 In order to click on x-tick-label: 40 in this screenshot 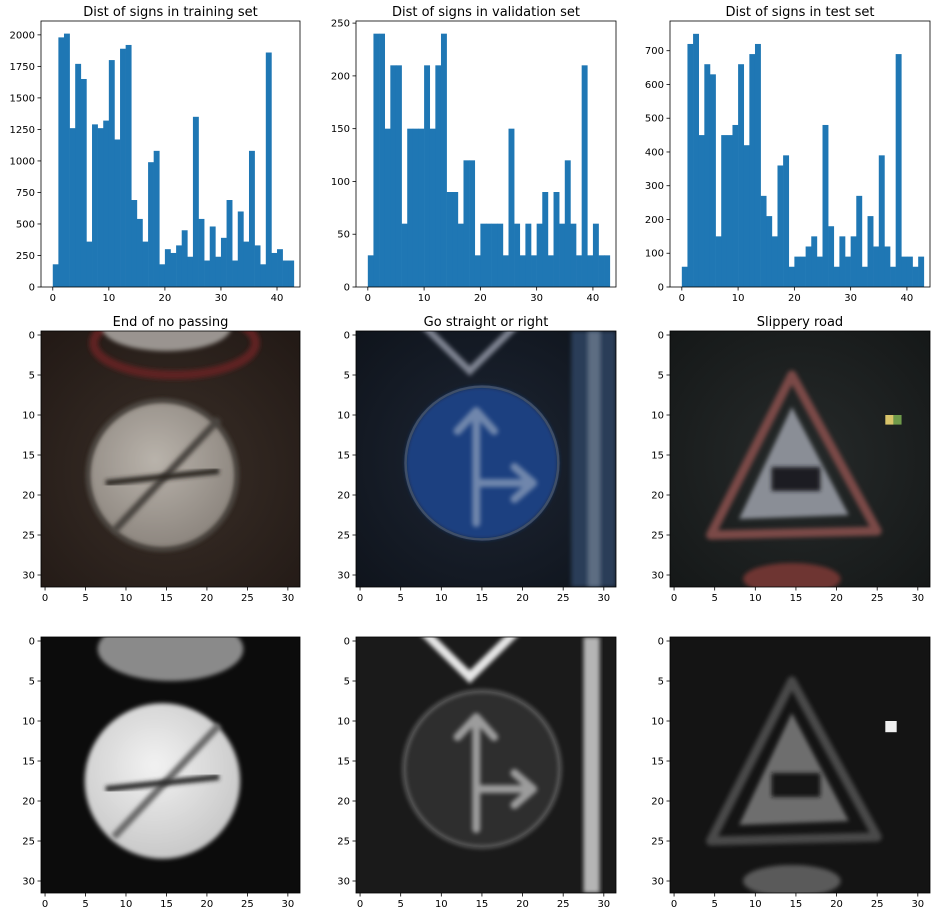, I will do `click(277, 298)`.